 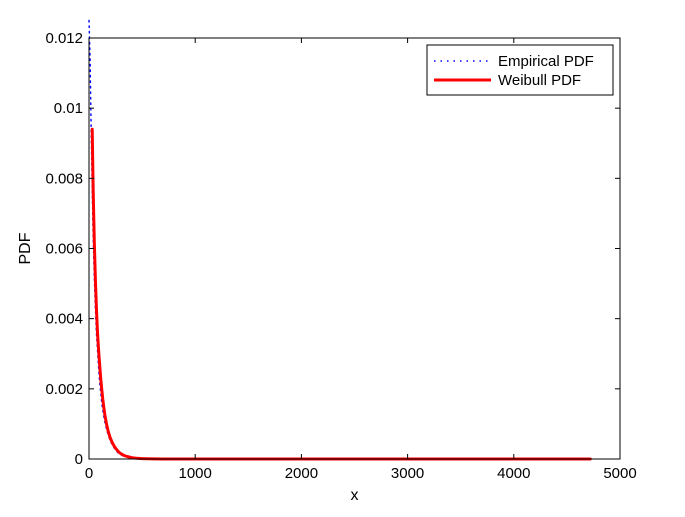 What do you see at coordinates (513, 473) in the screenshot?
I see `x-tick-label: 4000` at bounding box center [513, 473].